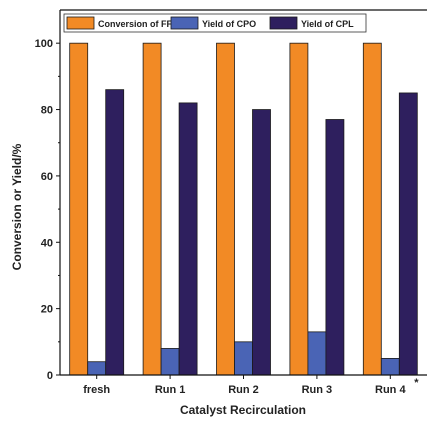 This screenshot has width=427, height=421. What do you see at coordinates (327, 24) in the screenshot?
I see `legend-label-3: Yield of CPL` at bounding box center [327, 24].